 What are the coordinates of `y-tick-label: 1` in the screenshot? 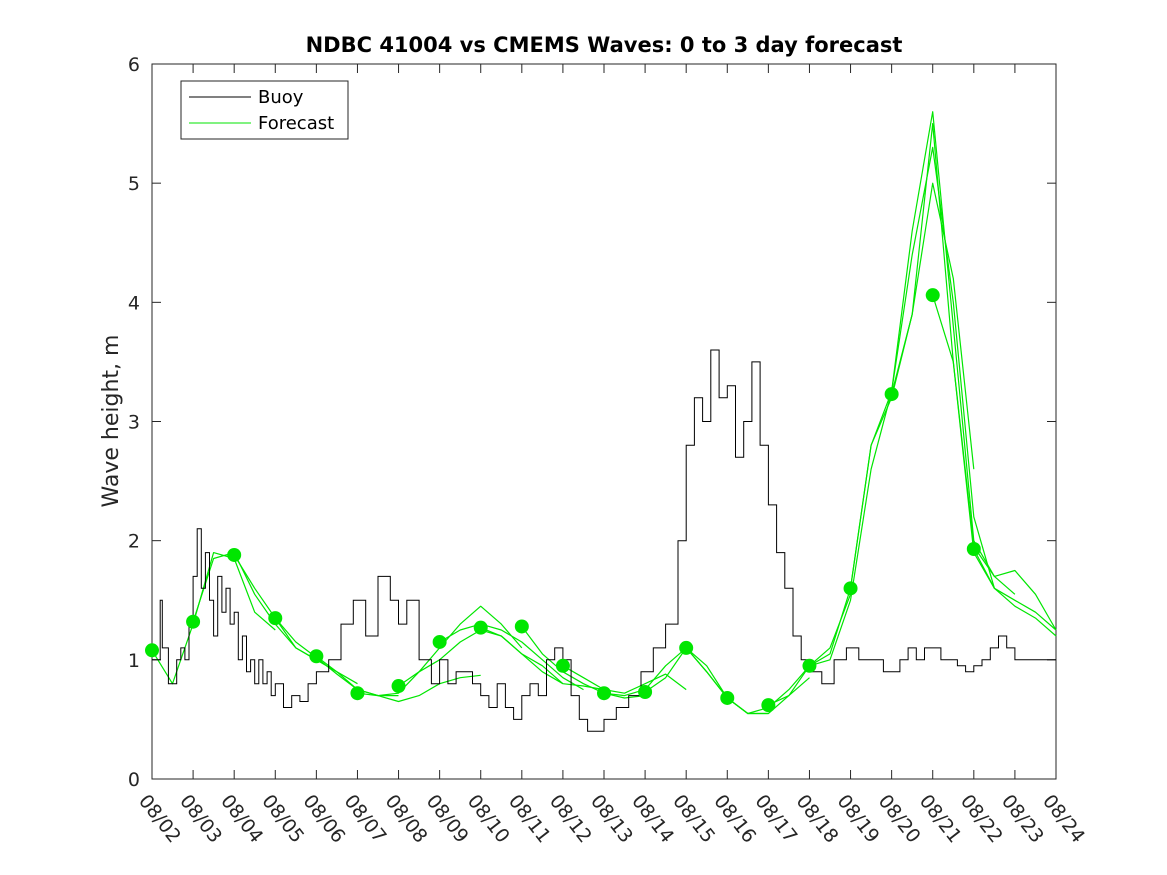 It's located at (134, 661).